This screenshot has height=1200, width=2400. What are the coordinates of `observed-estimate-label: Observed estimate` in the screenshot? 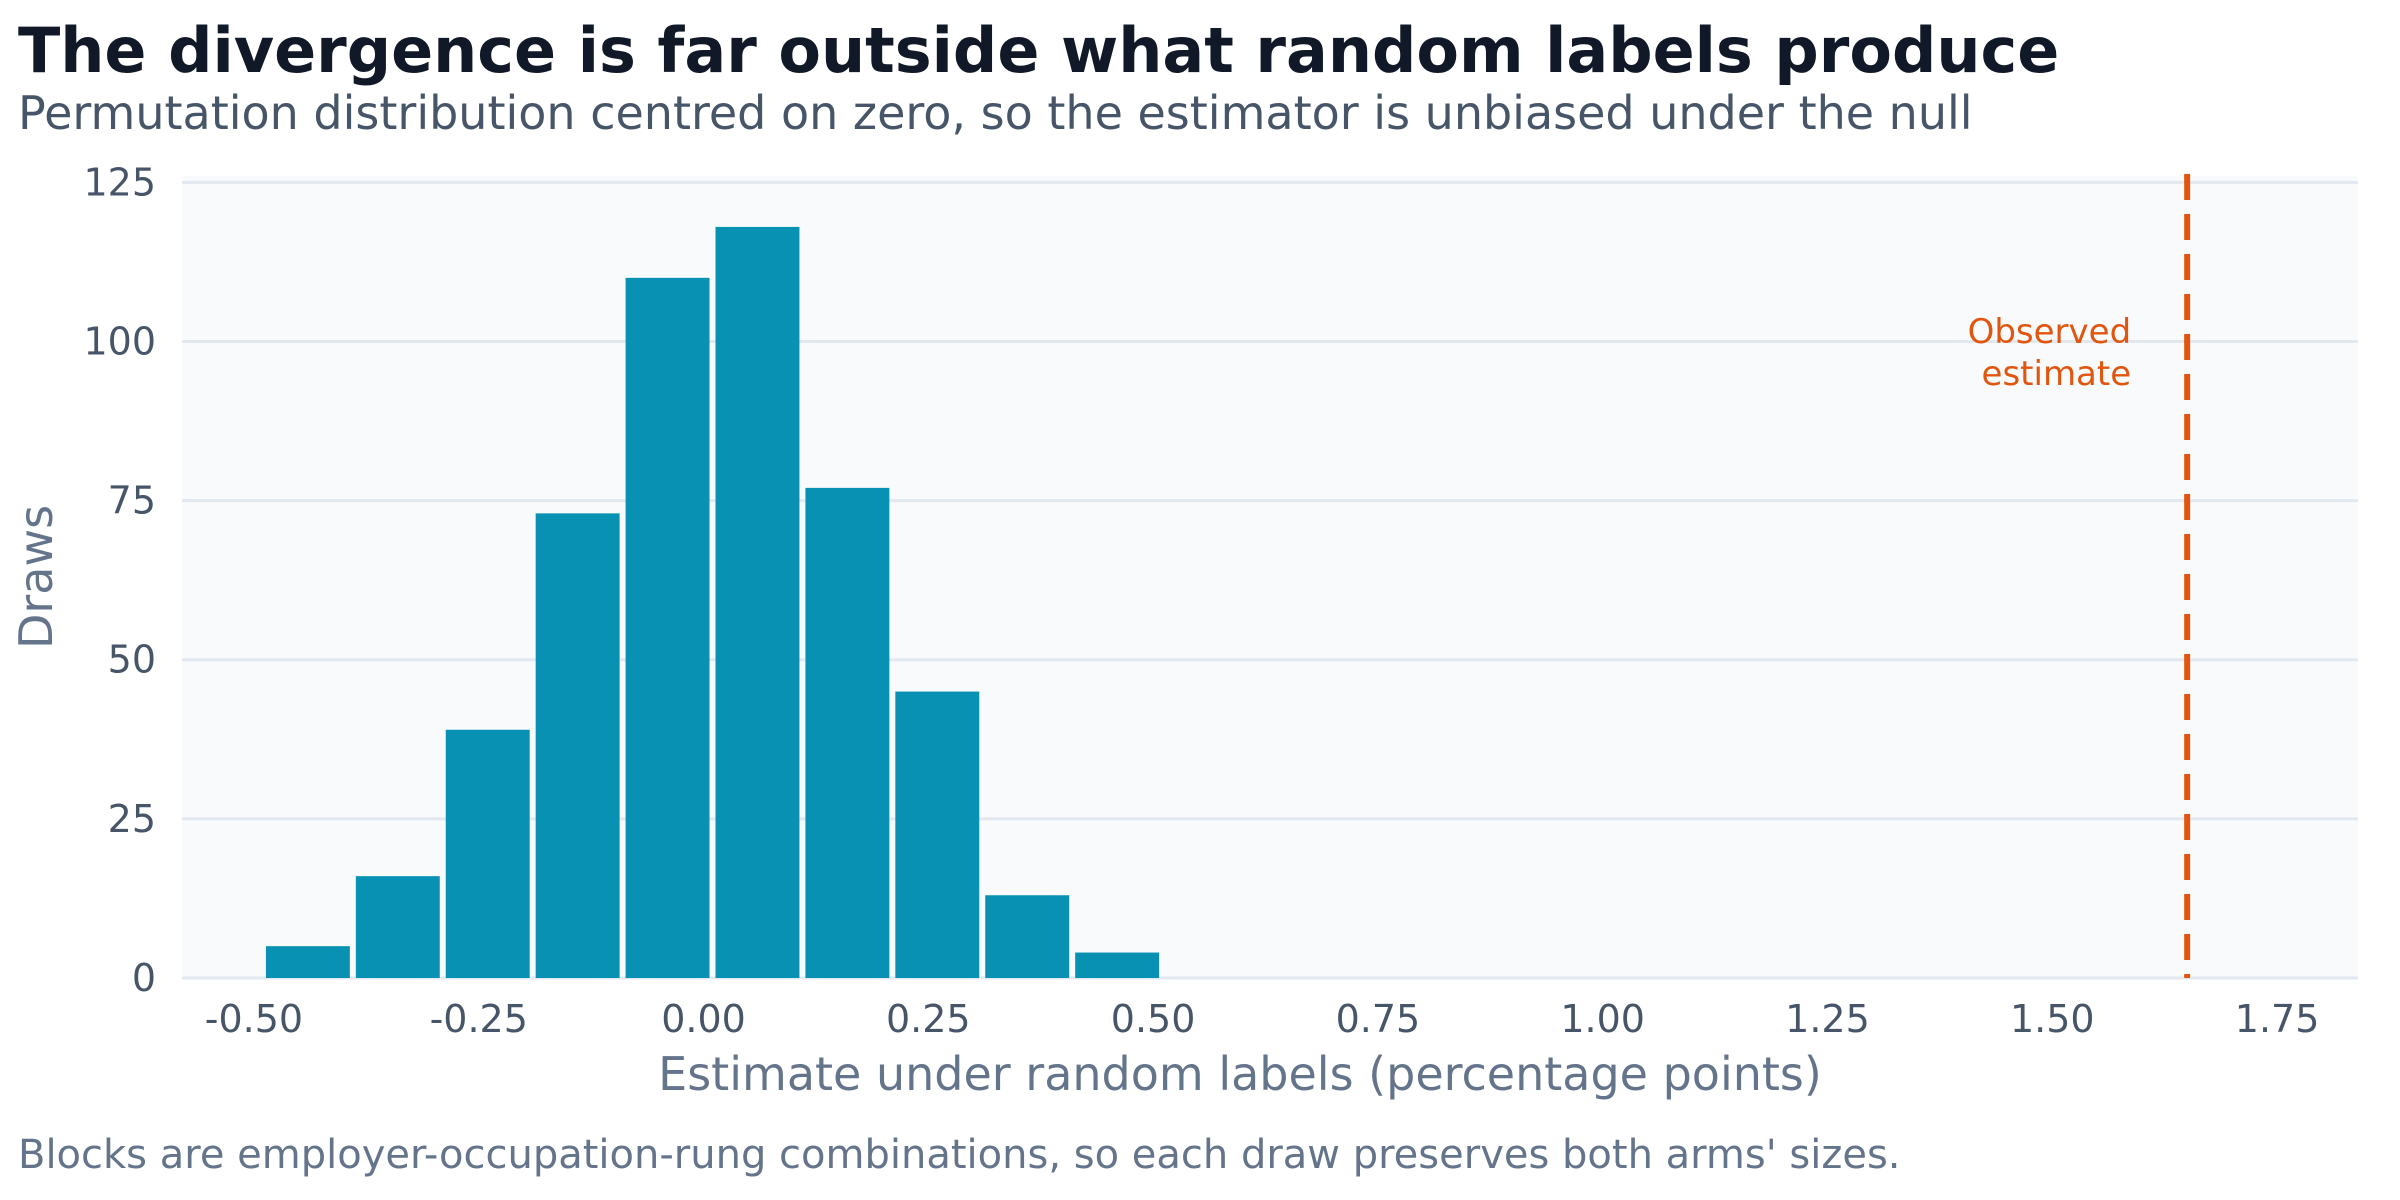 It's located at (2050, 353).